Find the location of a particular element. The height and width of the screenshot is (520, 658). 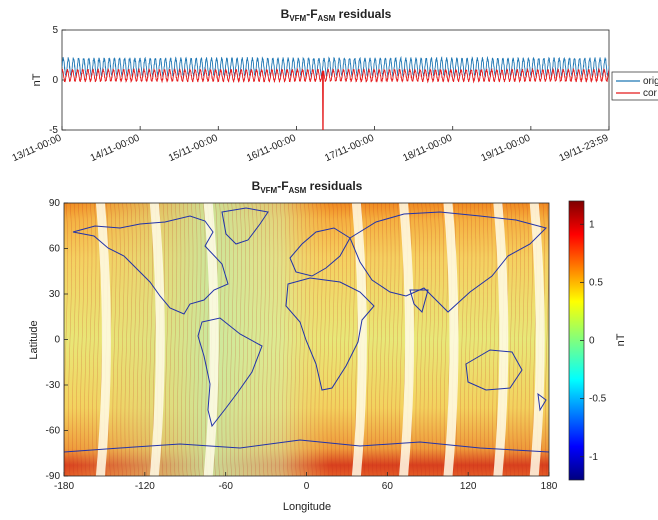

timeseries-xtick-label: 17/11-00:00 is located at coordinates (349, 149).